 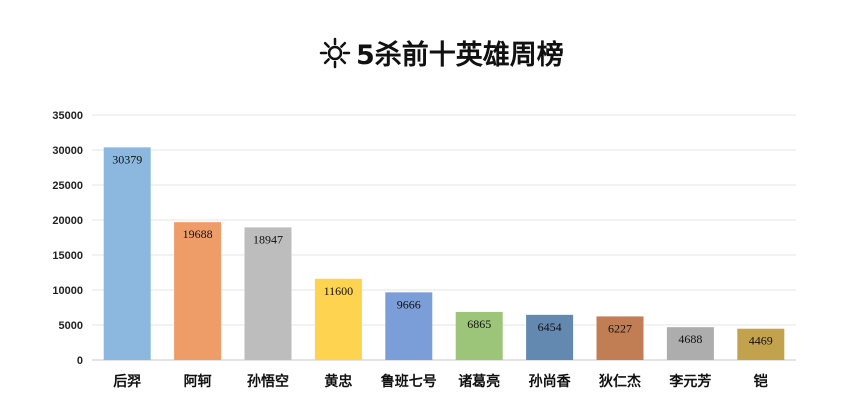 I want to click on category-labels: 后羿 阿轲 孙悟空 黄忠 鲁班七号 诸葛亮 孙尚香 狄仁杰 李元芳 铠, so click(x=440, y=381).